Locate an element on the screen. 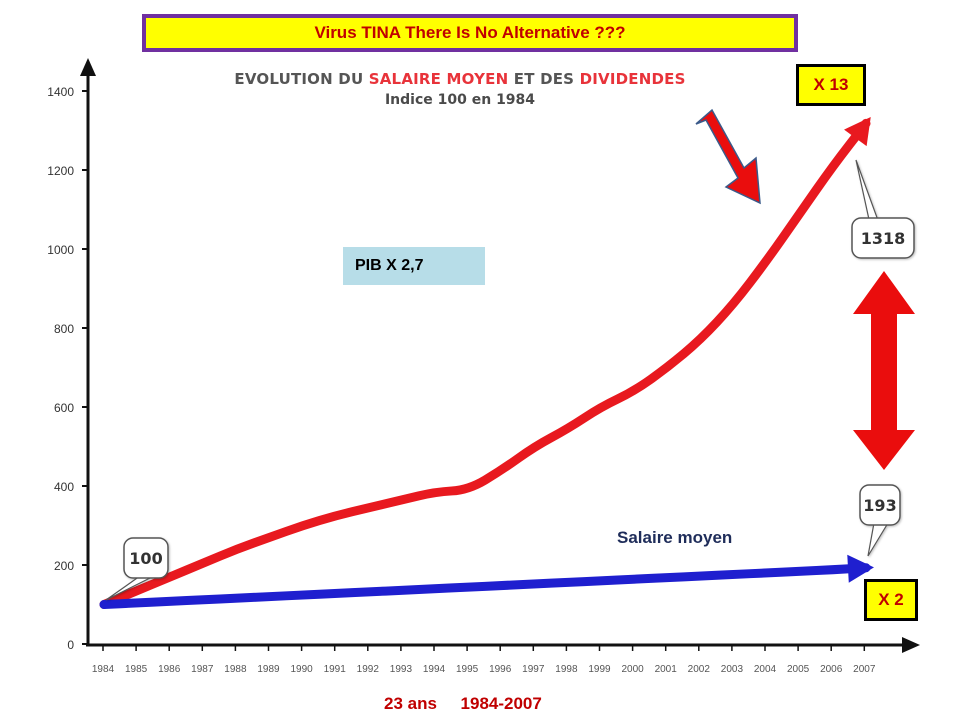 Image resolution: width=960 pixels, height=720 pixels. x13-callout: X 13 is located at coordinates (831, 85).